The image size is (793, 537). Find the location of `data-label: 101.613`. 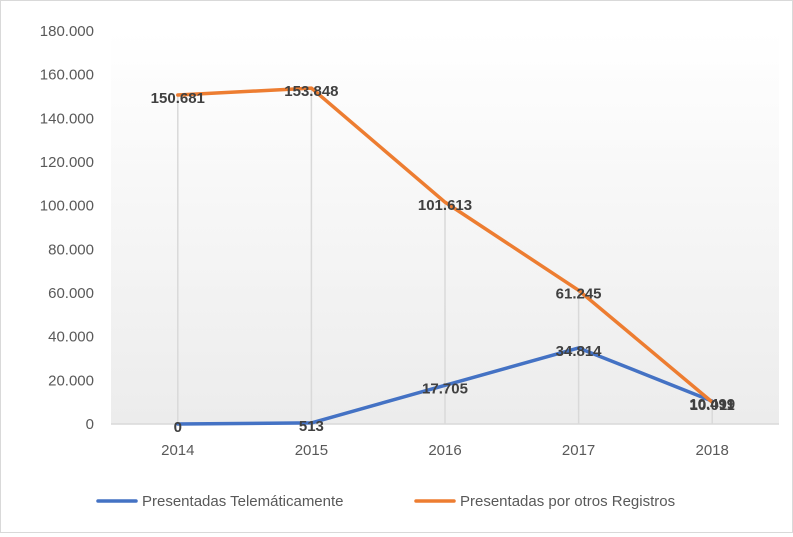

data-label: 101.613 is located at coordinates (445, 205).